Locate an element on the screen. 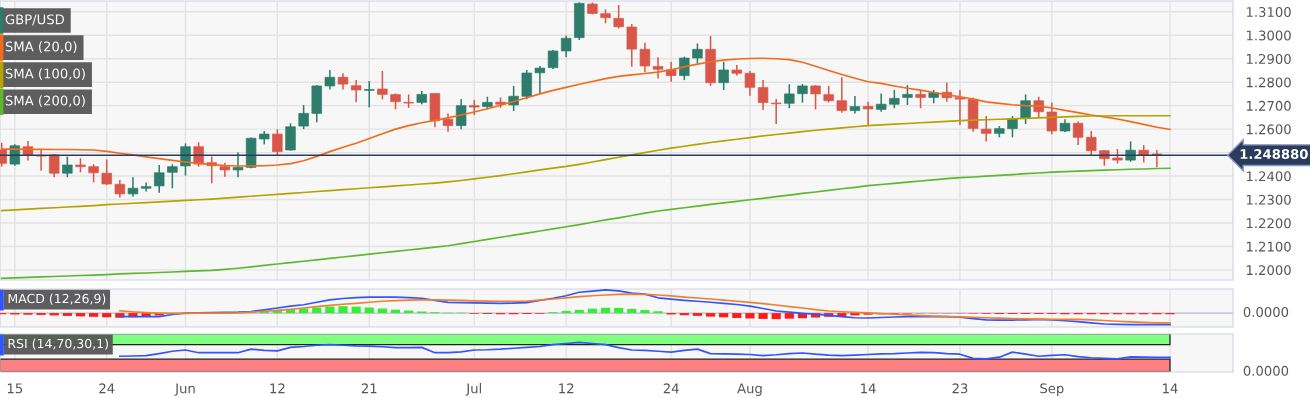 The width and height of the screenshot is (1310, 398). y-tick-label: 1.2700 is located at coordinates (1268, 105).